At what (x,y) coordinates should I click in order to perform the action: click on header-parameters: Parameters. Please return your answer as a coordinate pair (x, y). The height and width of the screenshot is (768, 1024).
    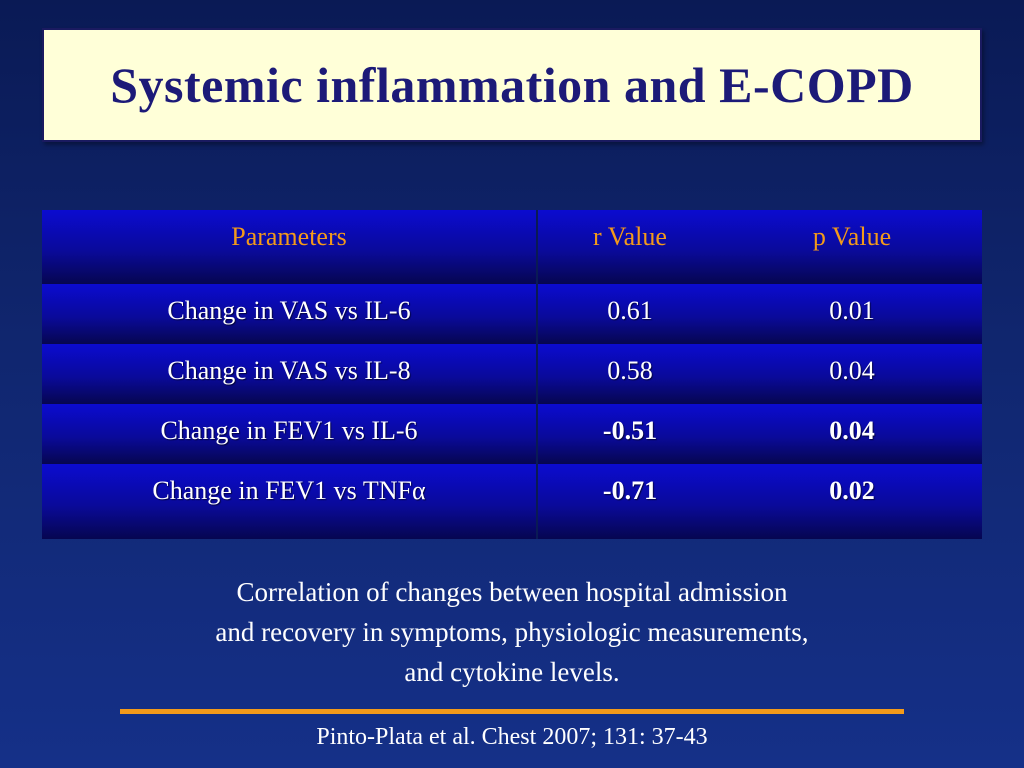
    Looking at the image, I should click on (289, 247).